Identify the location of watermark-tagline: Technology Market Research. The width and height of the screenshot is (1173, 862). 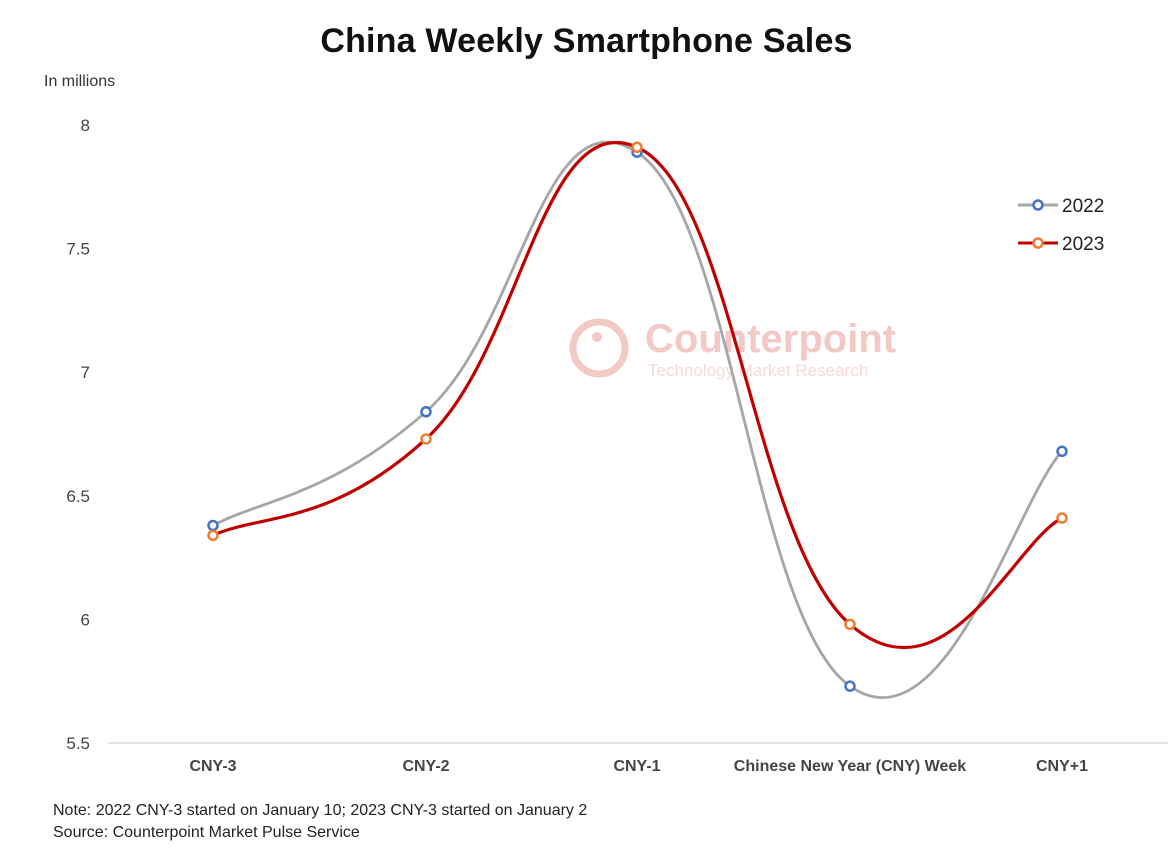
(758, 370).